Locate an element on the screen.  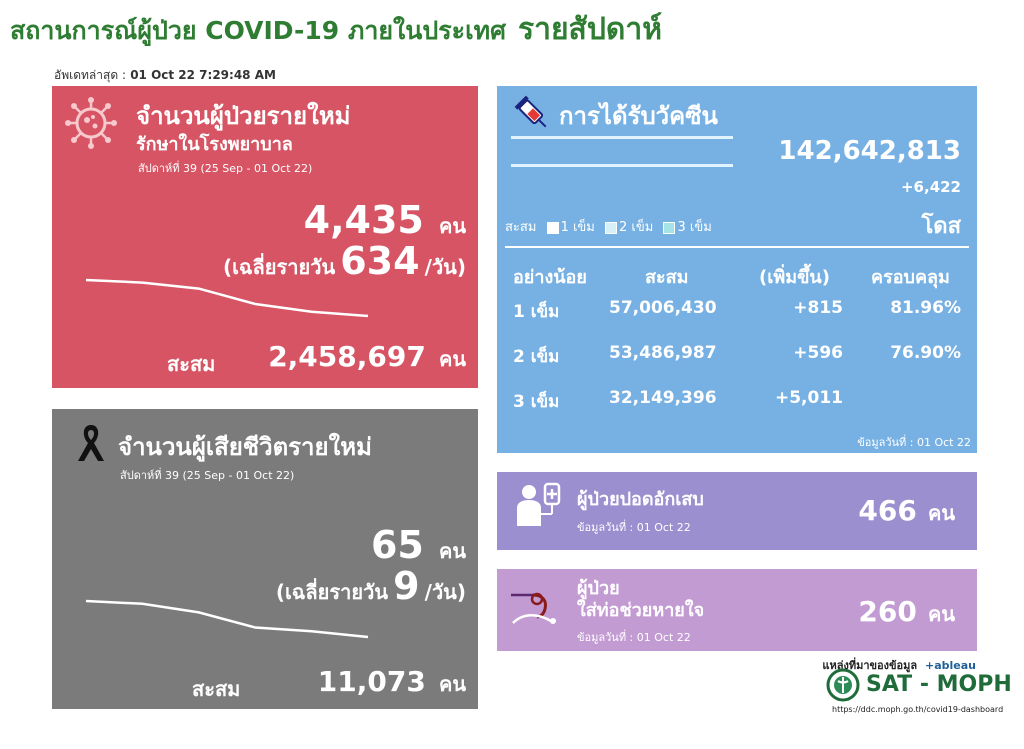
syringe-icon is located at coordinates (530, 111).